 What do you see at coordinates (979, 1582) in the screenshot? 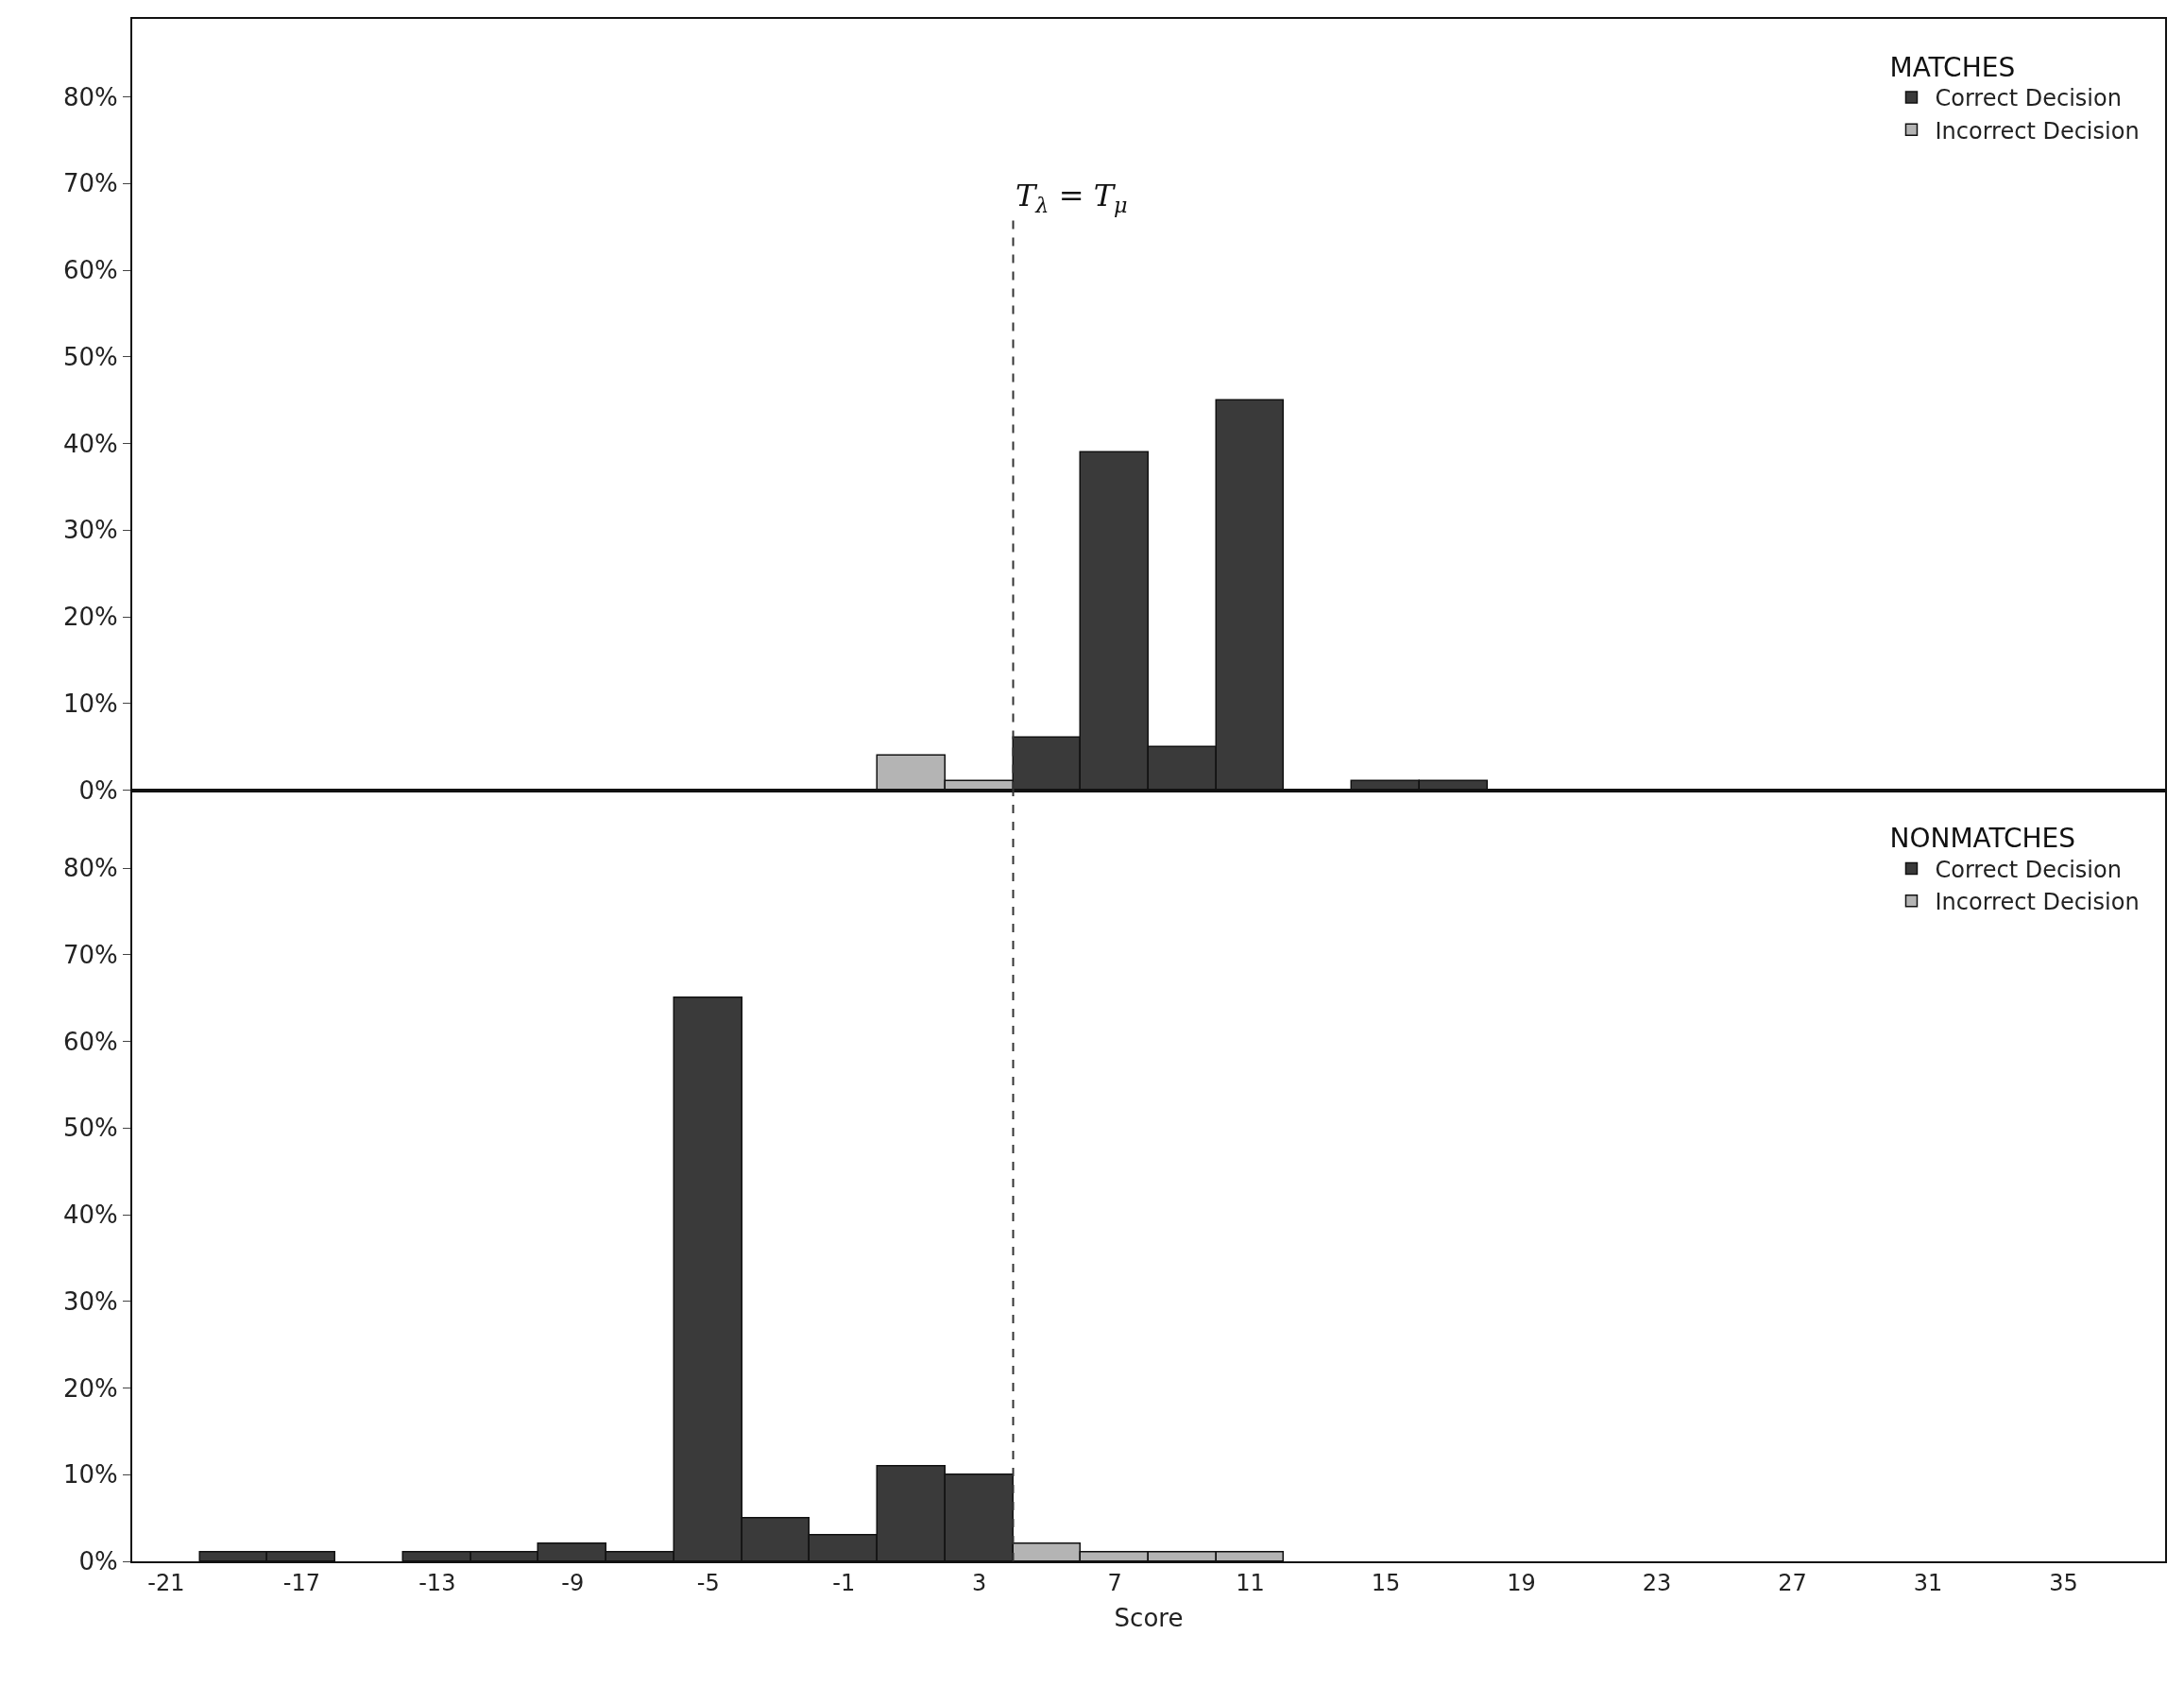
I see `x-tick-label: 3` at bounding box center [979, 1582].